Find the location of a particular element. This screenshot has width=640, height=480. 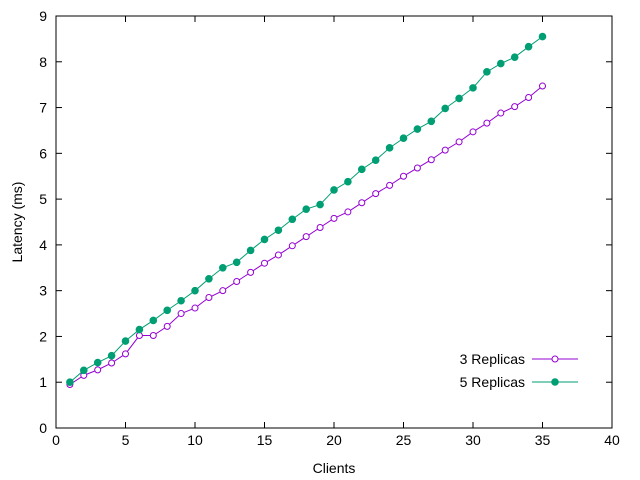

x-tick-label: 20 is located at coordinates (334, 440).